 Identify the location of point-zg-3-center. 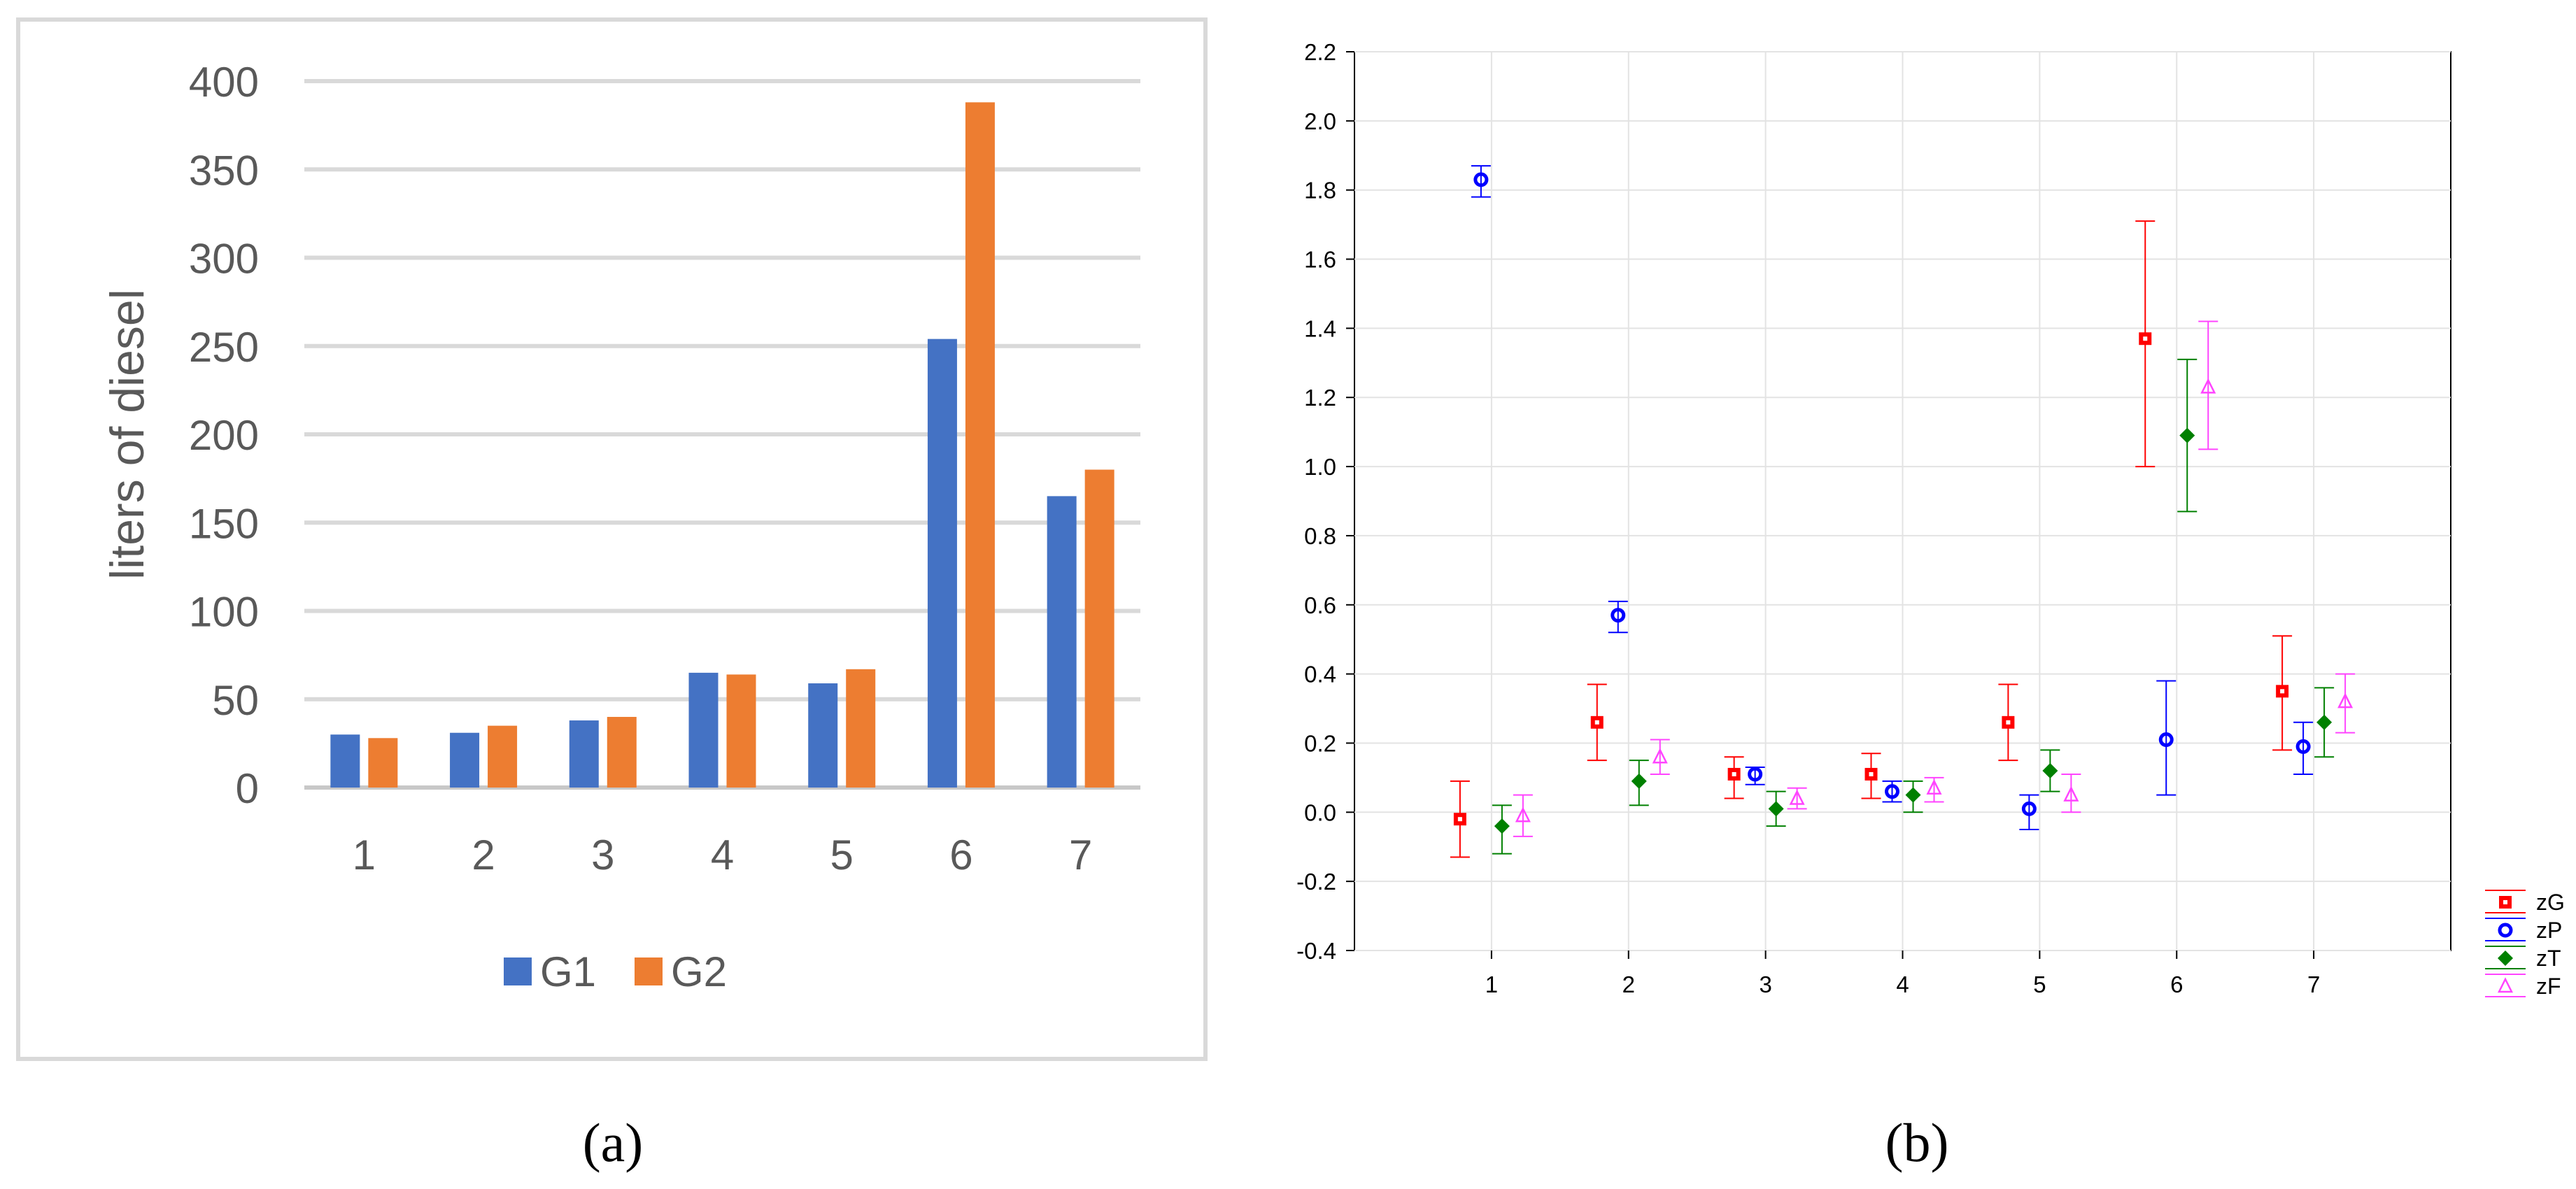
(1734, 774).